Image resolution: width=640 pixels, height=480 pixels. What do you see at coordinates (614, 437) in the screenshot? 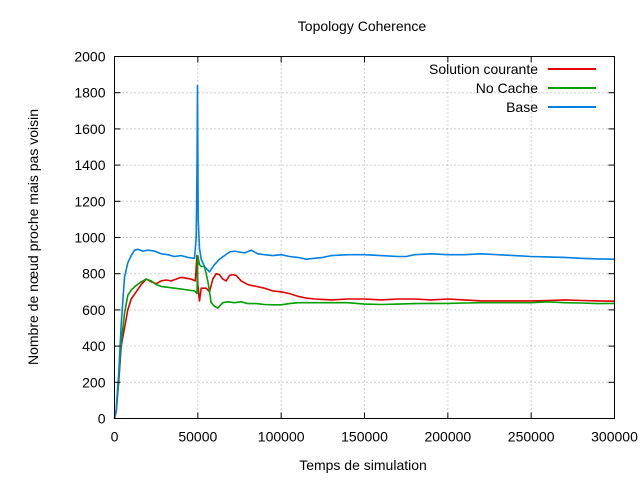
I see `x-tick-label: 300000` at bounding box center [614, 437].